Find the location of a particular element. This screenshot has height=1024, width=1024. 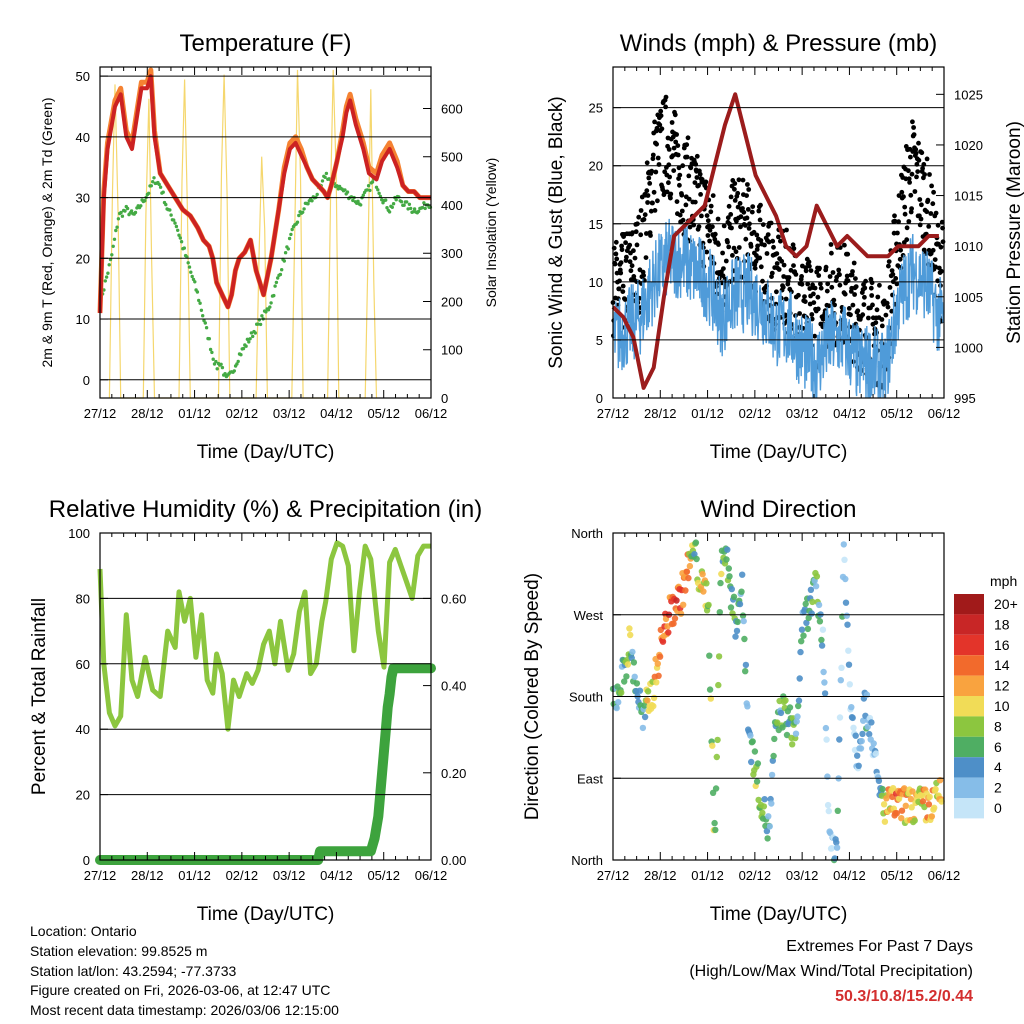

humidity-frame is located at coordinates (265, 696).